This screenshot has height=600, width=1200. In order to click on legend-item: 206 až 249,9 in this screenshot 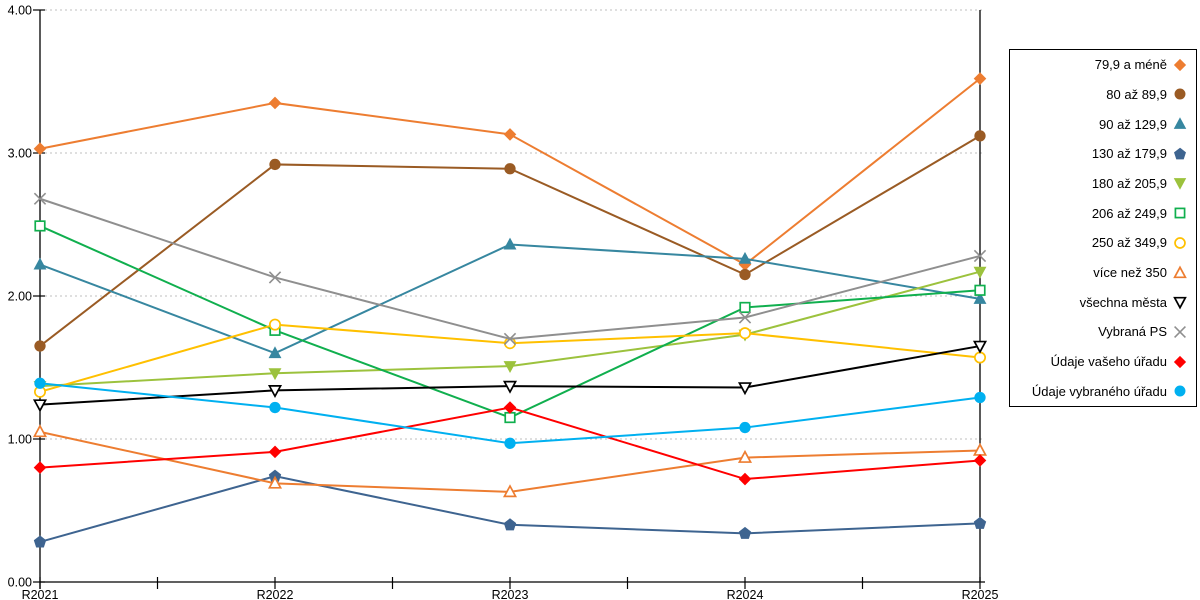, I will do `click(1103, 213)`.